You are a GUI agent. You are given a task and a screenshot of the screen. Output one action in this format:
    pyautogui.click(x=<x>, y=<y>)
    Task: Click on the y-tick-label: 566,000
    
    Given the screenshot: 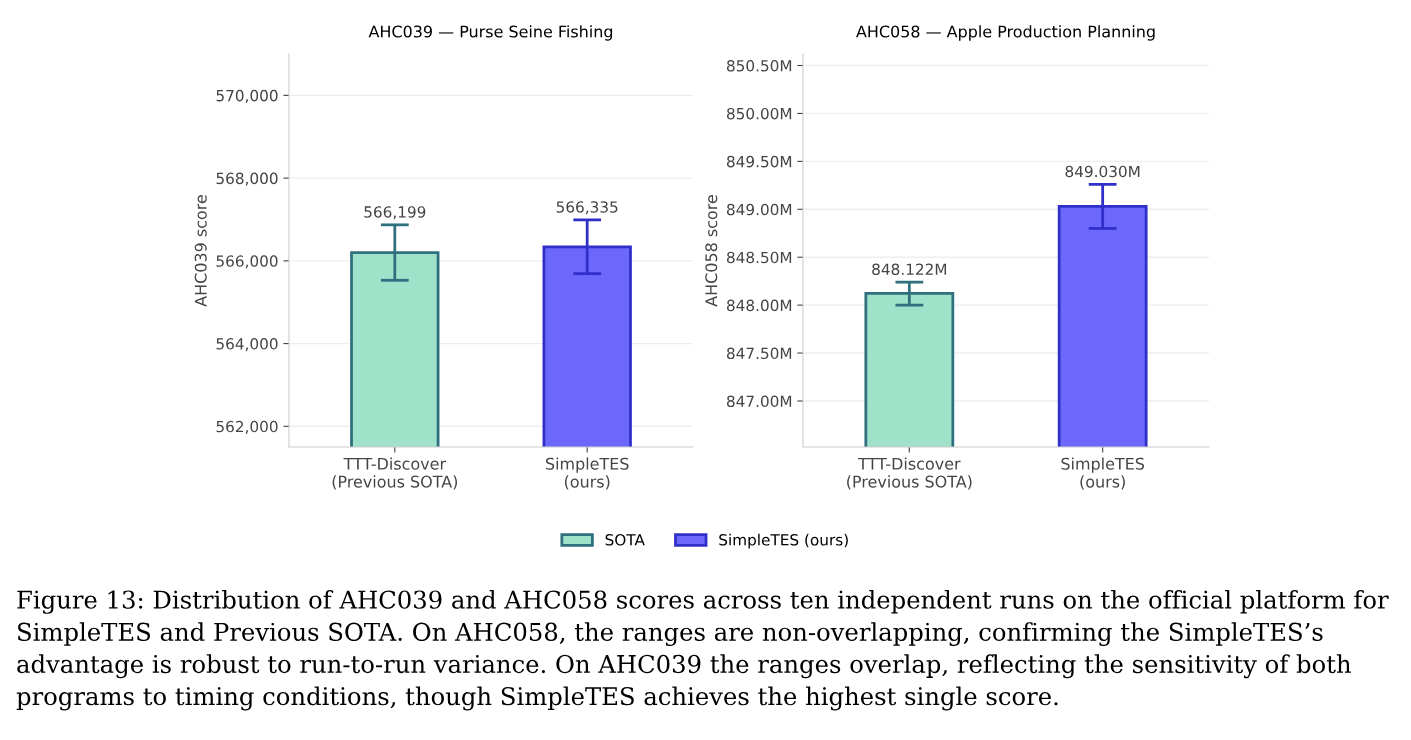 What is the action you would take?
    pyautogui.click(x=247, y=262)
    